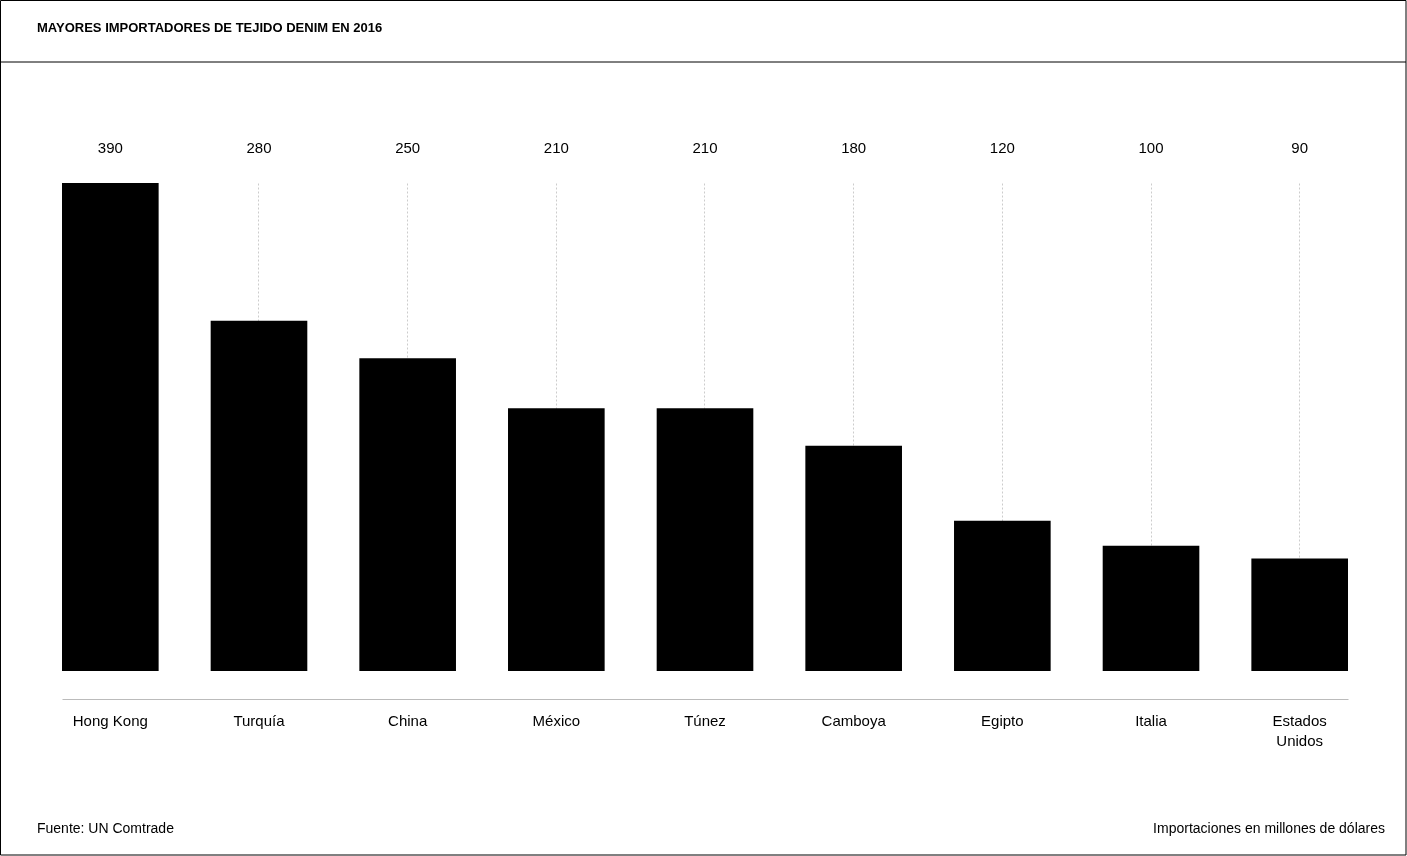  I want to click on x-tick-label: Camboya, so click(854, 720).